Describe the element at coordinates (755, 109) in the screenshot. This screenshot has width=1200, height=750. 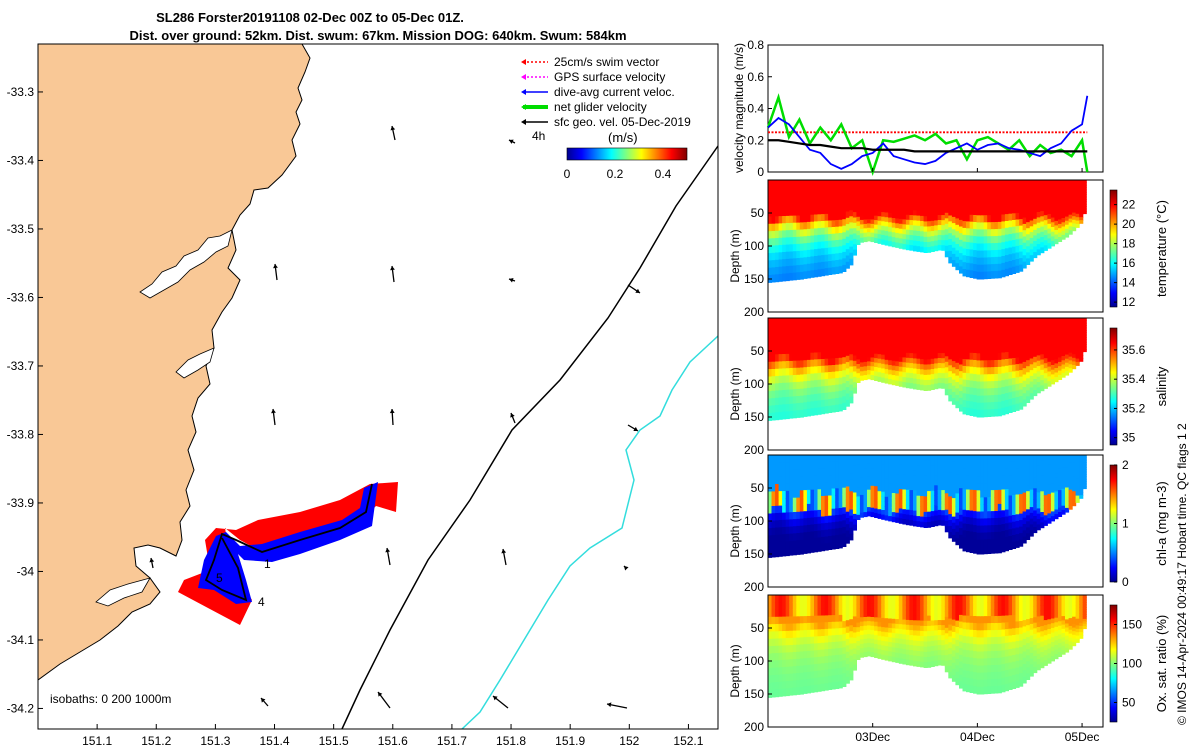
I see `velocity-ytick-label: 0.4` at that location.